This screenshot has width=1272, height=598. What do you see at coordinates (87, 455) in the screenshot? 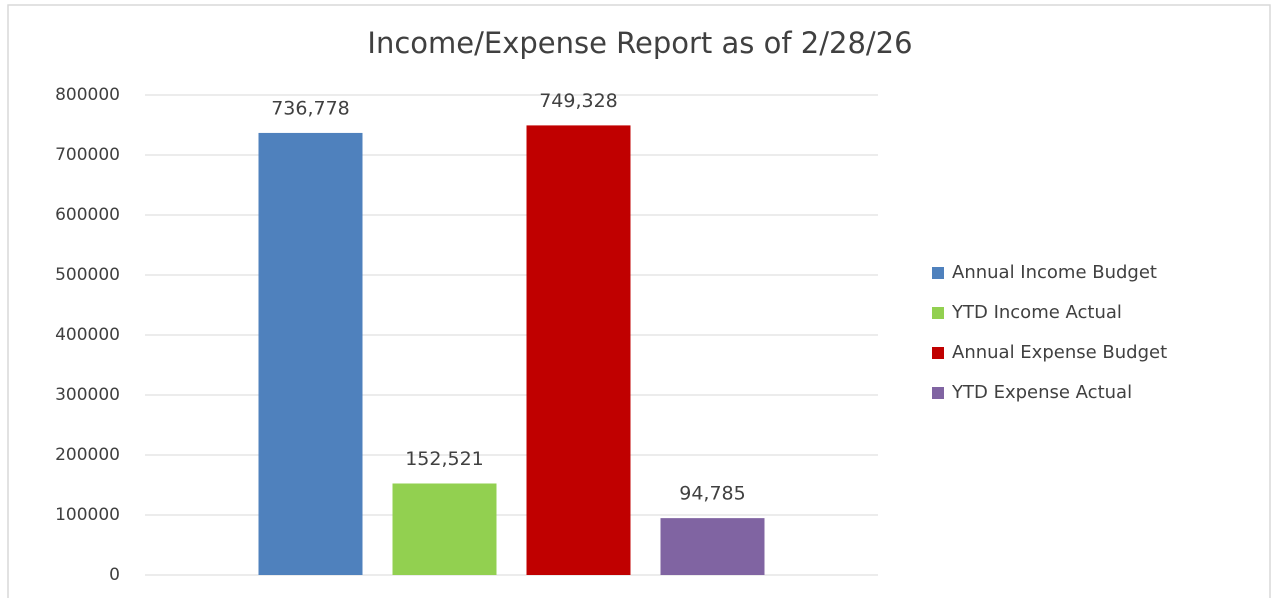
I see `y-tick-label: 200000` at bounding box center [87, 455].